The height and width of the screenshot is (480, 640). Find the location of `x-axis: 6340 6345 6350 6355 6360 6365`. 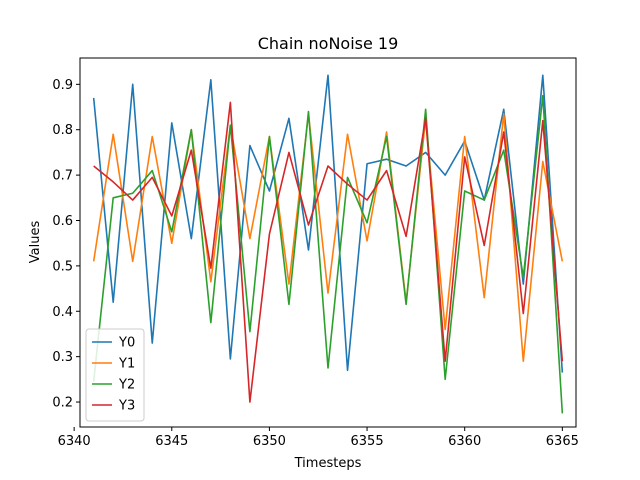

x-axis: 6340 6345 6350 6355 6360 6365 is located at coordinates (318, 438).